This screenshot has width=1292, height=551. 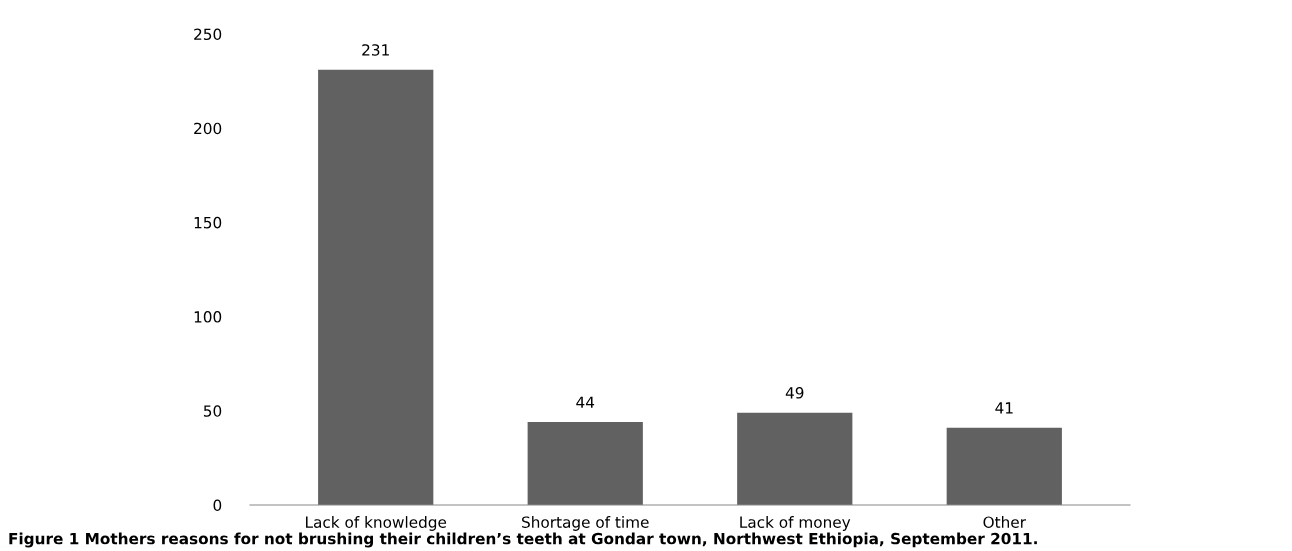 I want to click on y-tick-label: 100, so click(x=208, y=317).